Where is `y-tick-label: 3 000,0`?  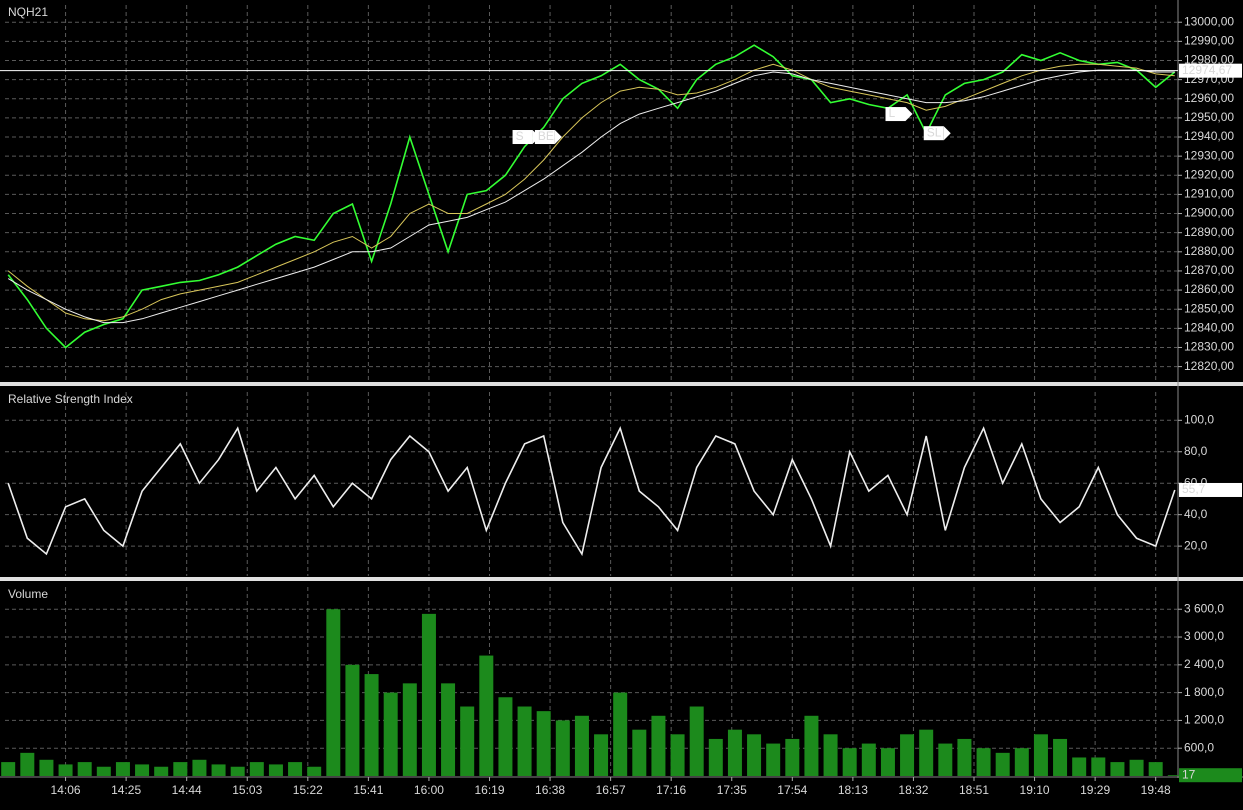
y-tick-label: 3 000,0 is located at coordinates (1204, 636).